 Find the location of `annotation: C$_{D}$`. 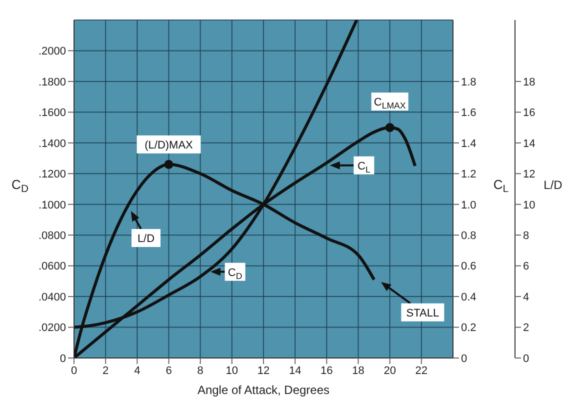

annotation: C$_{D}$ is located at coordinates (235, 273).